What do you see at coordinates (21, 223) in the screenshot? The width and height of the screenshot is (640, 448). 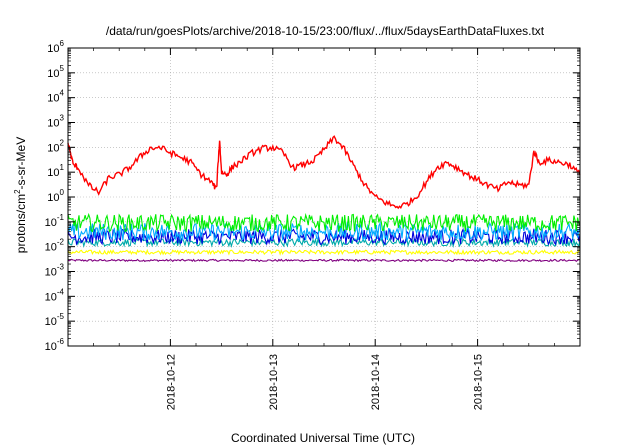 I see `y-axis-label-pre: protons/cm` at bounding box center [21, 223].